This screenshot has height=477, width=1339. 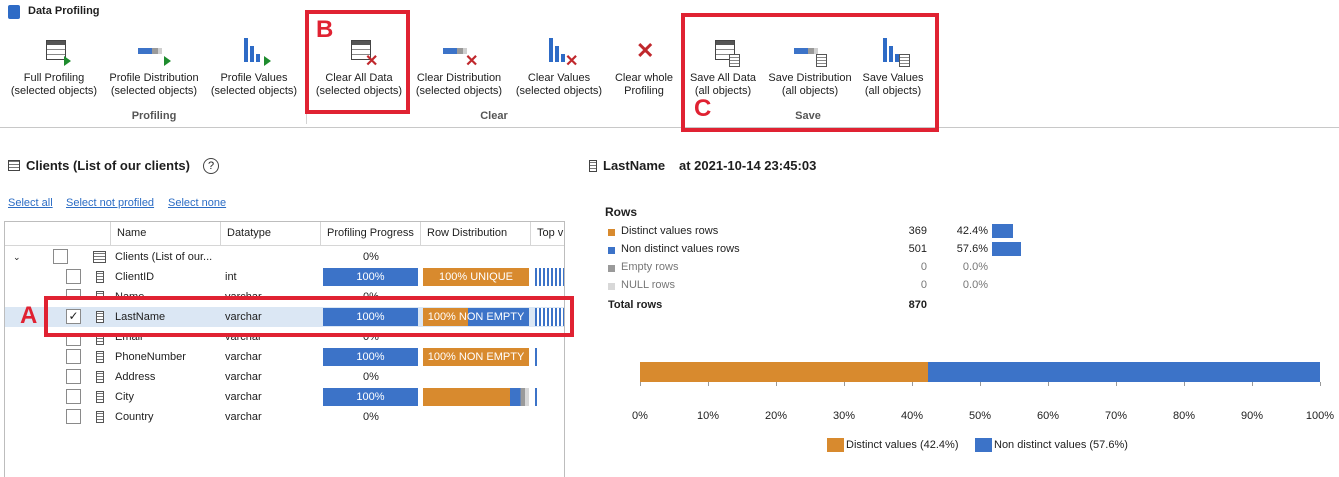 I want to click on header-row-distribution: Row Distribution, so click(x=476, y=234).